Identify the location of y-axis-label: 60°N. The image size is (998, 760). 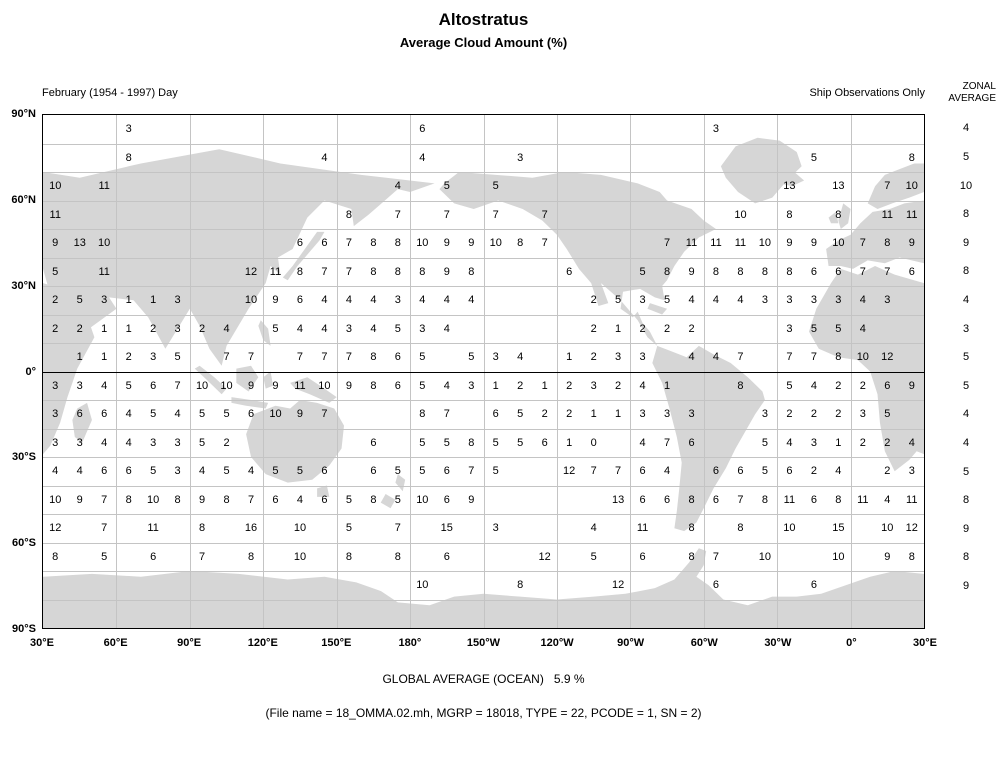
(23, 199).